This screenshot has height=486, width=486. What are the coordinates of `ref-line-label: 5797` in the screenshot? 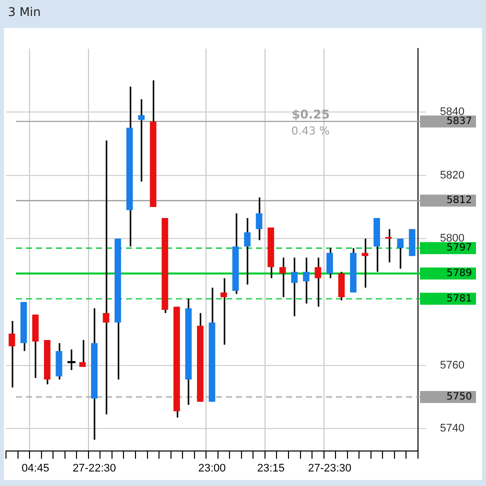 It's located at (459, 248).